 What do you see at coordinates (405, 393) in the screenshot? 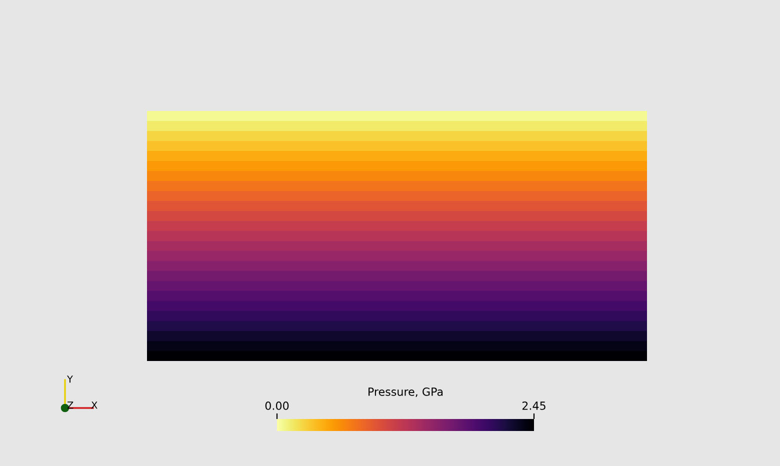
I see `color-bar-title: Pressure, GPa` at bounding box center [405, 393].